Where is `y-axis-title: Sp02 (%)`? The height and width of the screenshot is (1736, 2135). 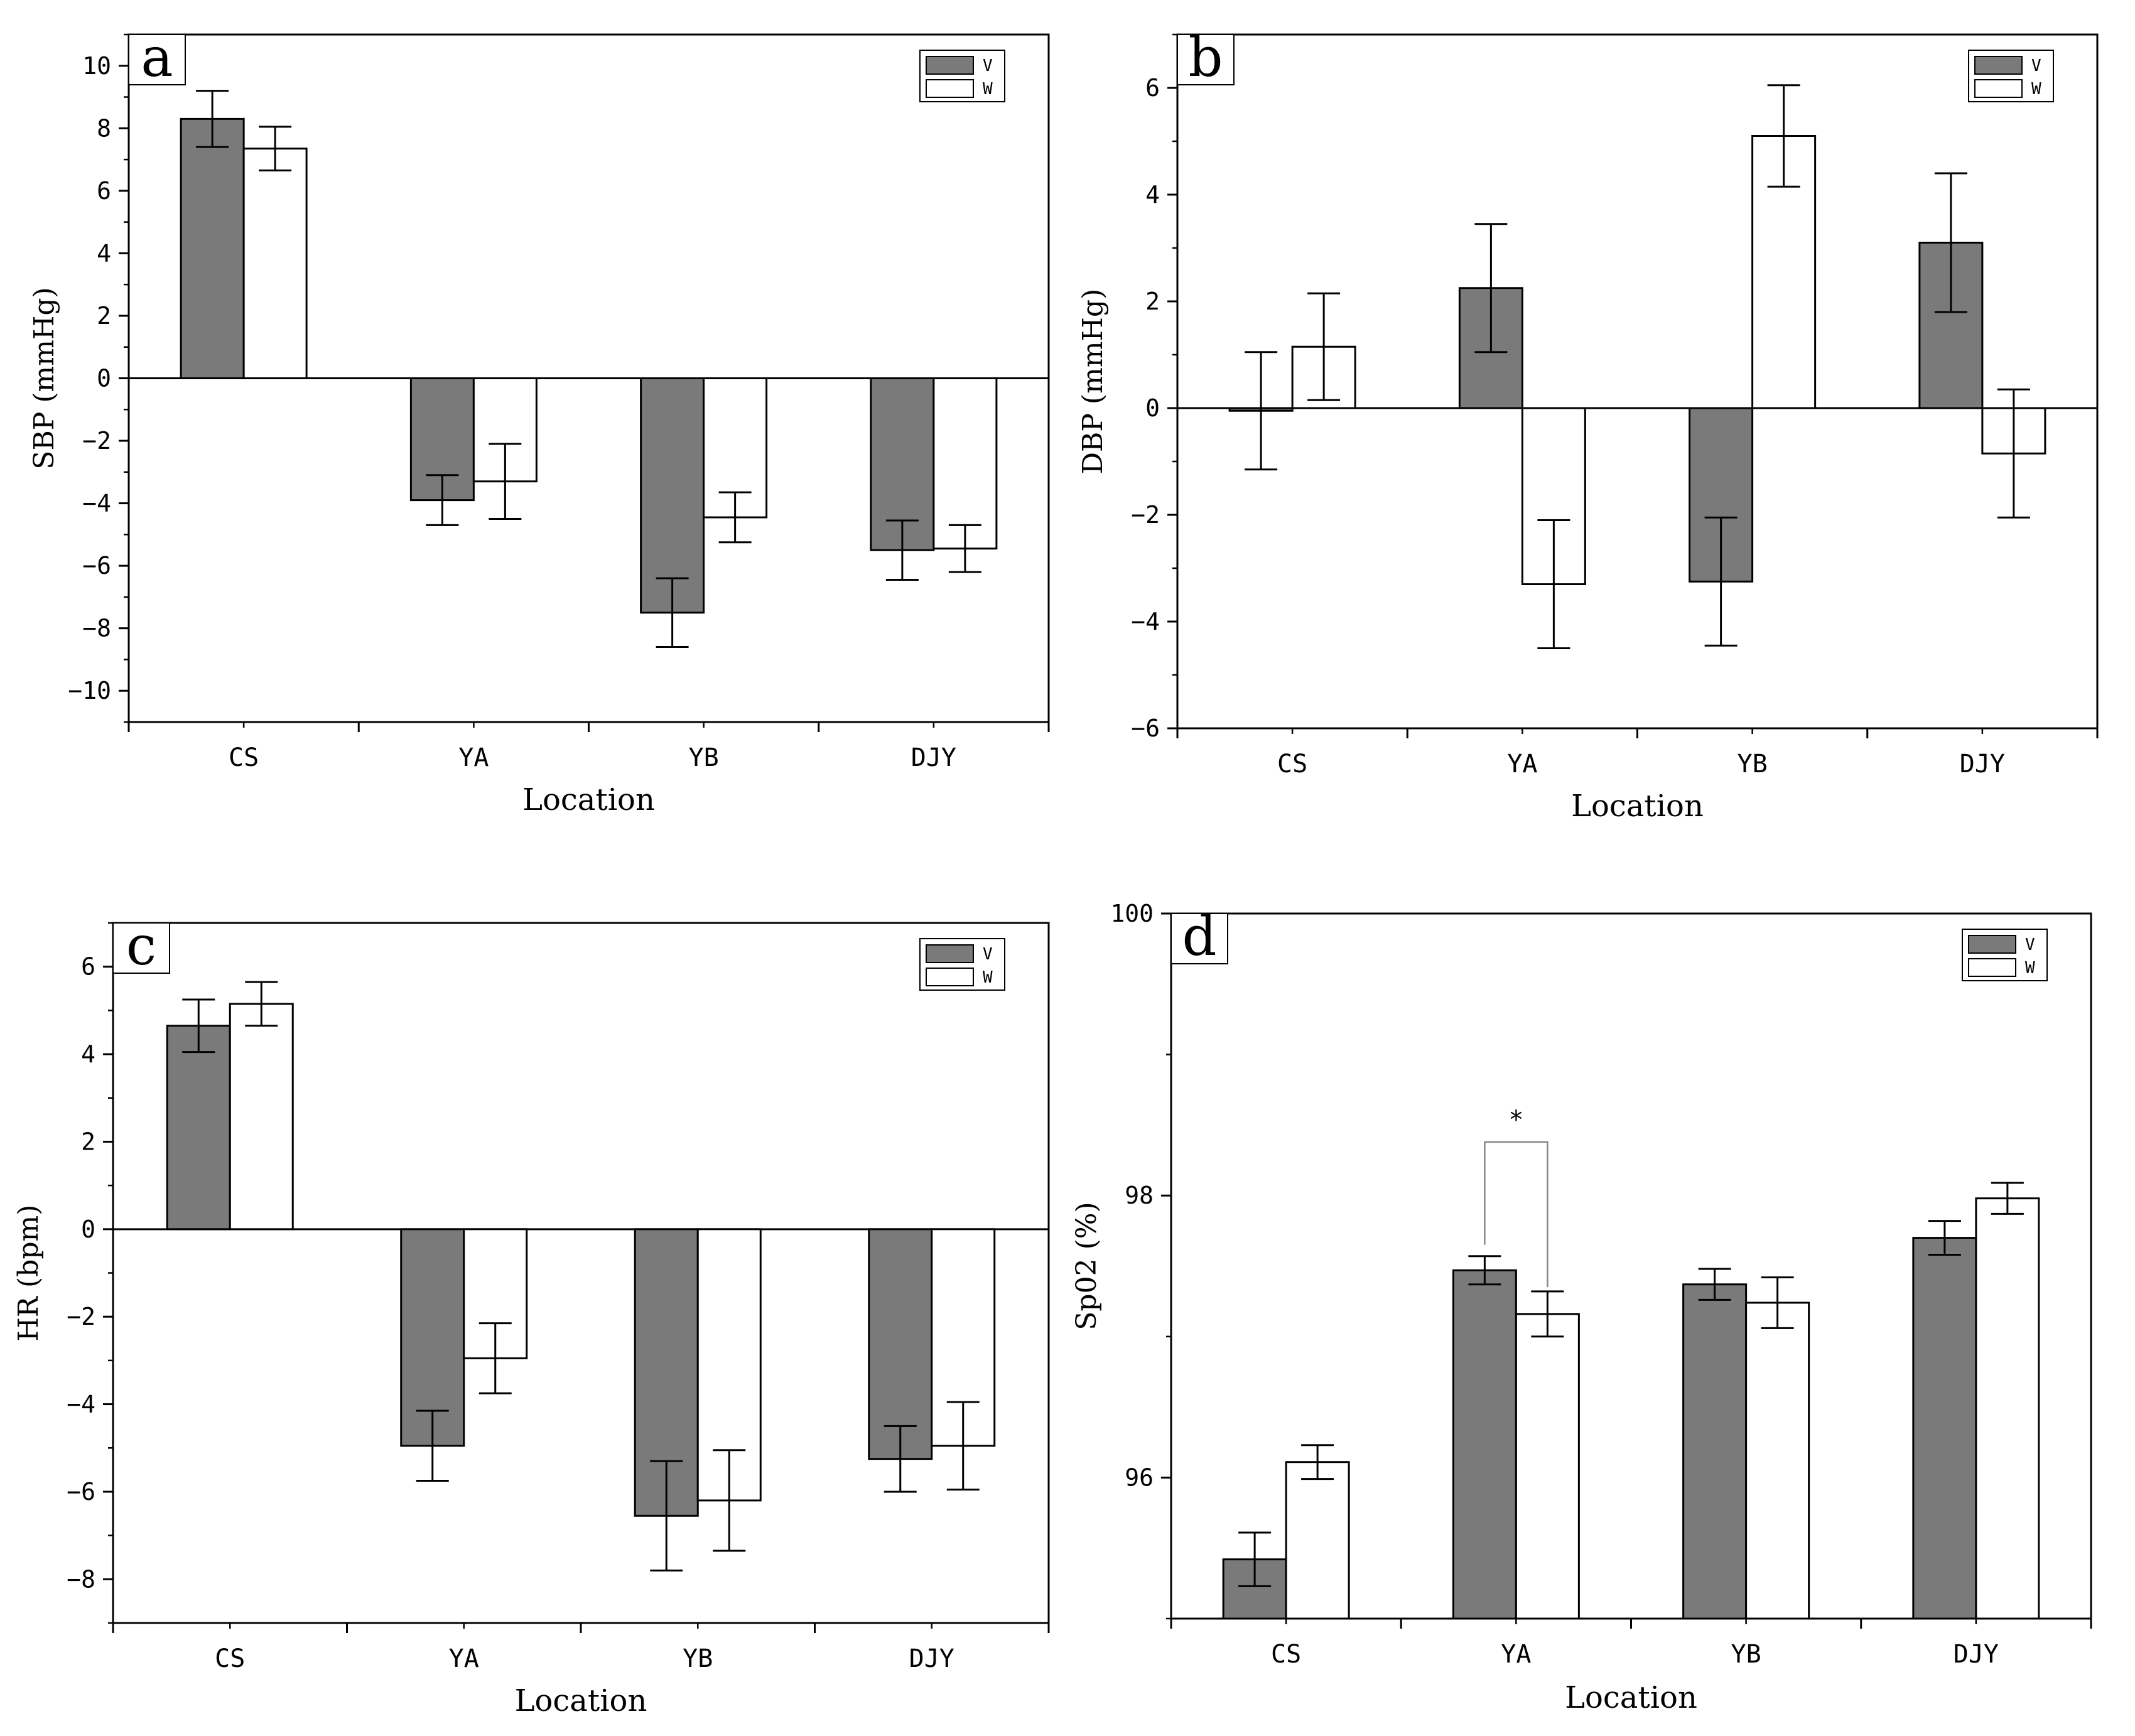 y-axis-title: Sp02 (%) is located at coordinates (1087, 1266).